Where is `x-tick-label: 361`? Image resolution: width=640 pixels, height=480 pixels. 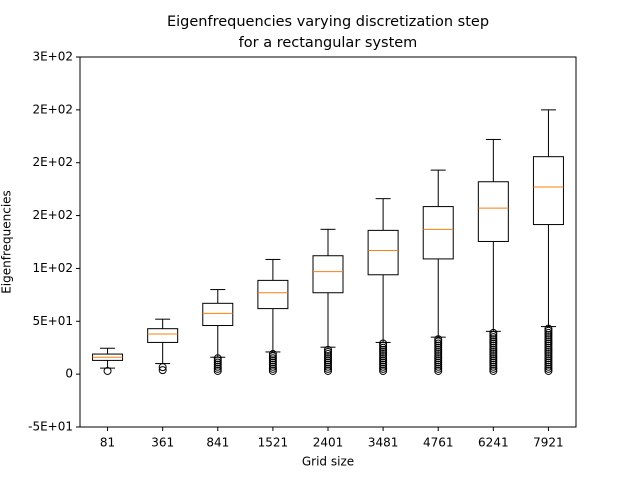 x-tick-label: 361 is located at coordinates (162, 443).